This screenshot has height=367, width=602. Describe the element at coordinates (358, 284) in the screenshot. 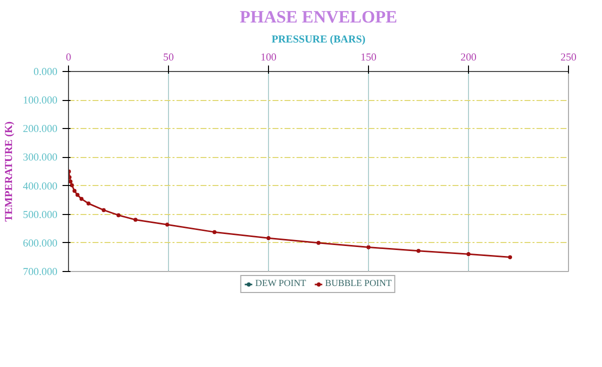

I see `legend-label: BUBBLE POINT` at that location.